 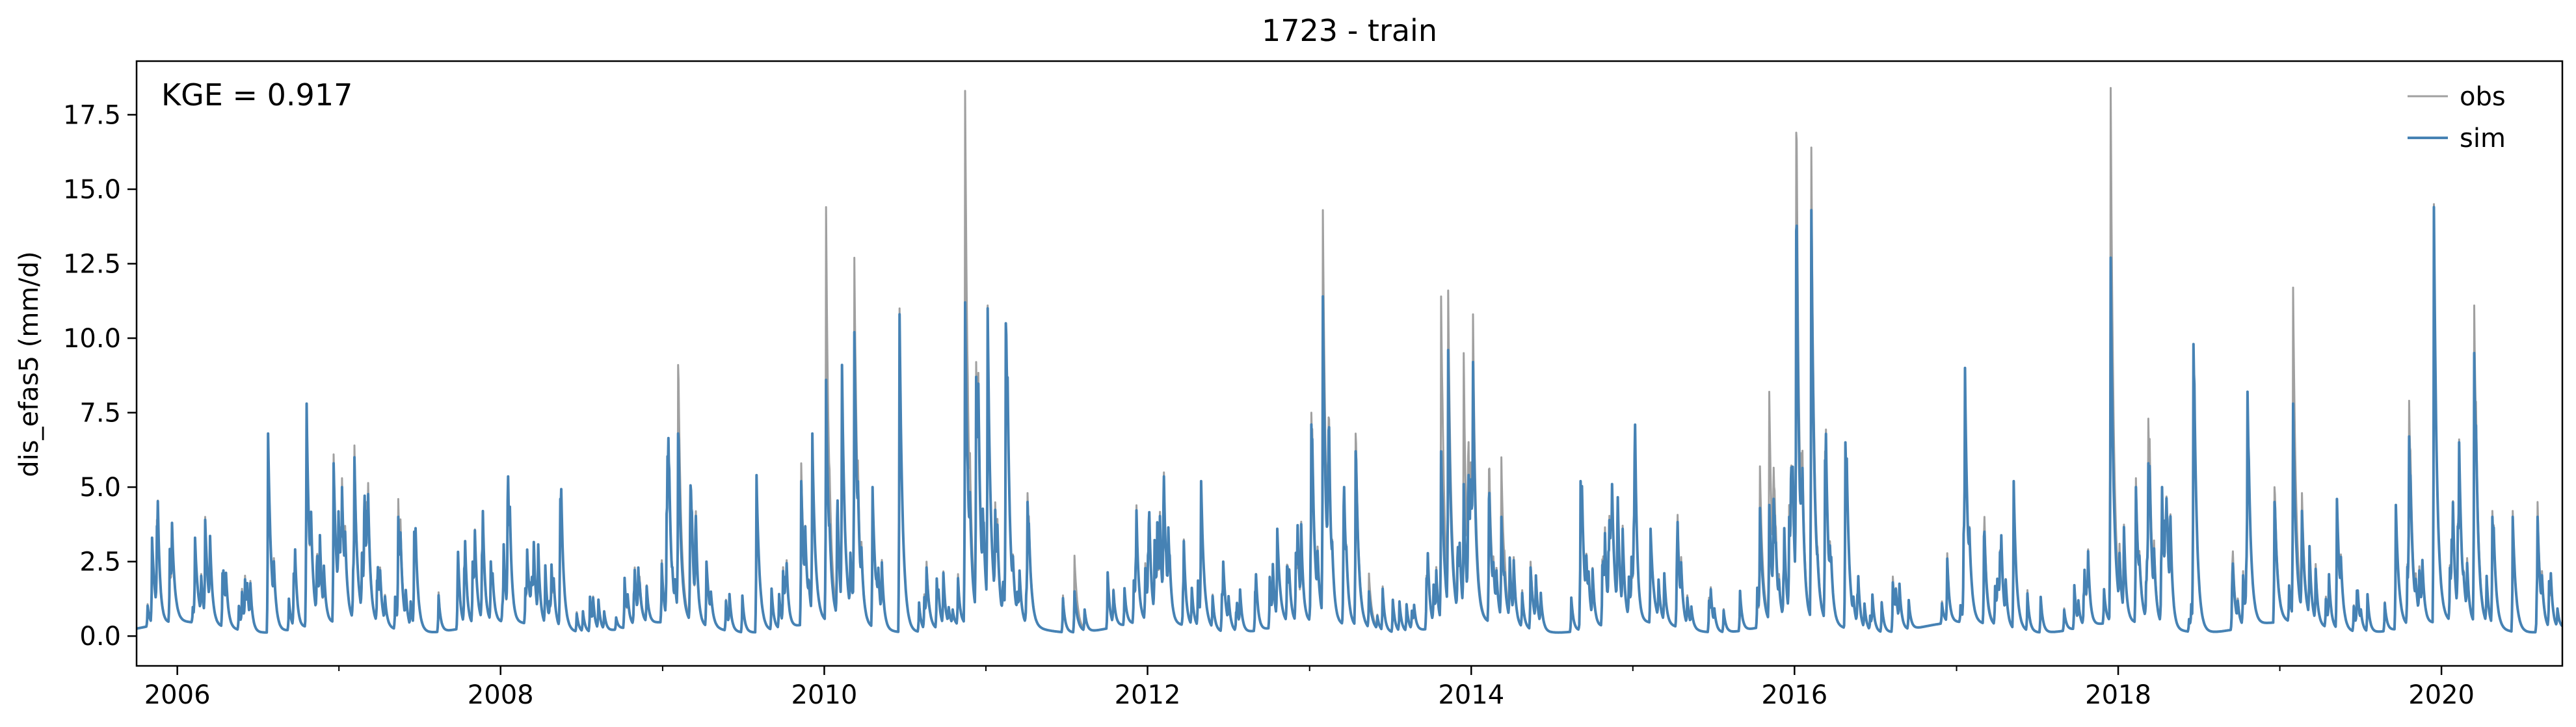 I want to click on y-axis-label: dis_efas5 (mm/d), so click(x=29, y=364).